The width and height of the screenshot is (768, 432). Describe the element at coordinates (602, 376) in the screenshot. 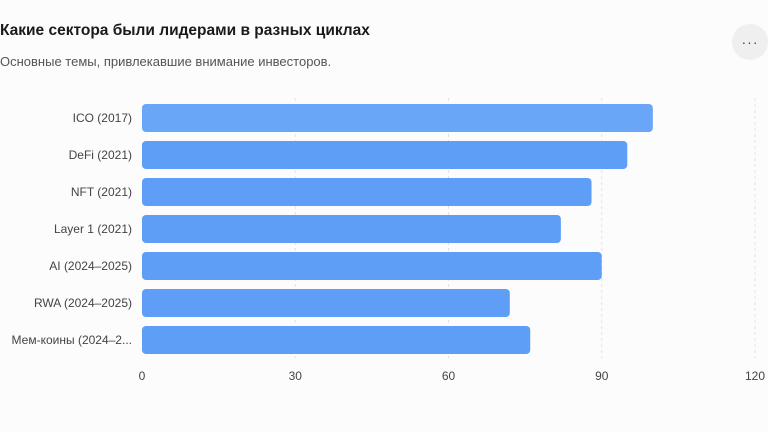

I see `x-tick-label: 90` at that location.